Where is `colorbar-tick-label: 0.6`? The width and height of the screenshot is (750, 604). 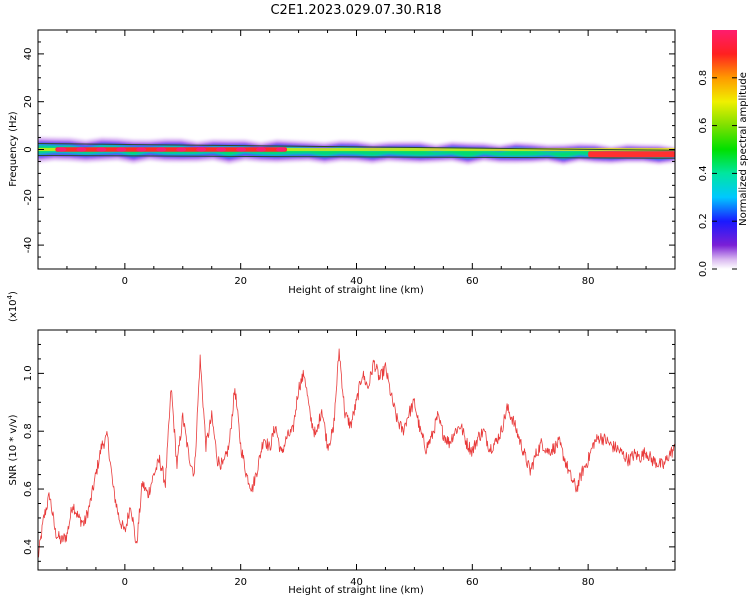
colorbar-tick-label: 0.6 is located at coordinates (703, 126).